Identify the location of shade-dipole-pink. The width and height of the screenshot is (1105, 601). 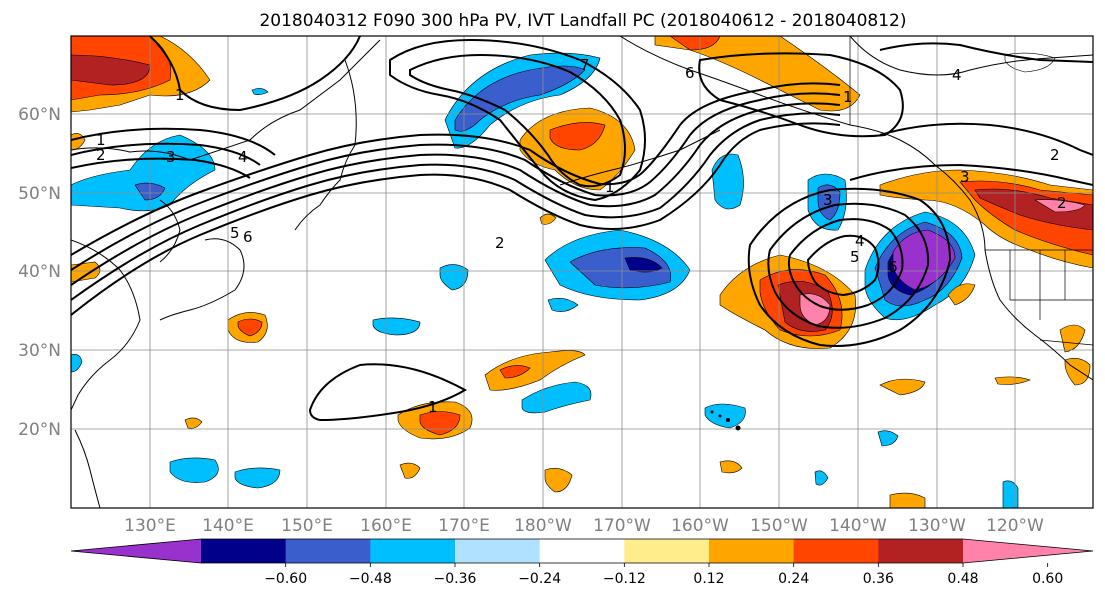
(815, 309).